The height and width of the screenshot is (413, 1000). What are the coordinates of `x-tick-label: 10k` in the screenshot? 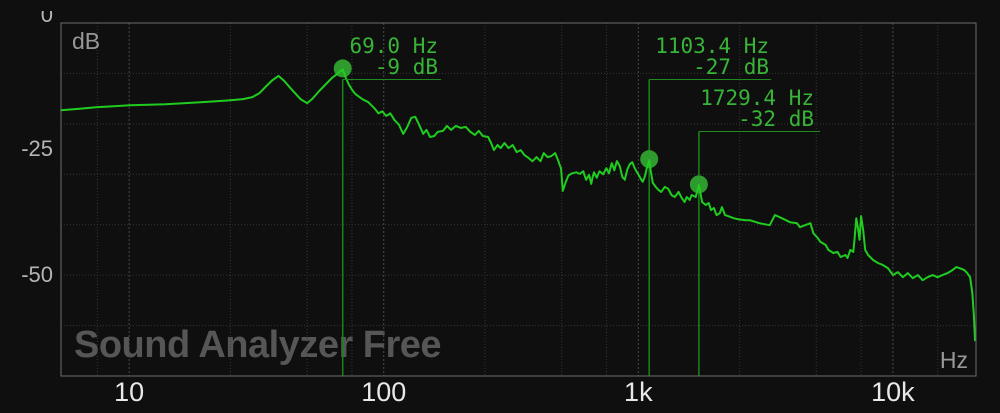 It's located at (893, 392).